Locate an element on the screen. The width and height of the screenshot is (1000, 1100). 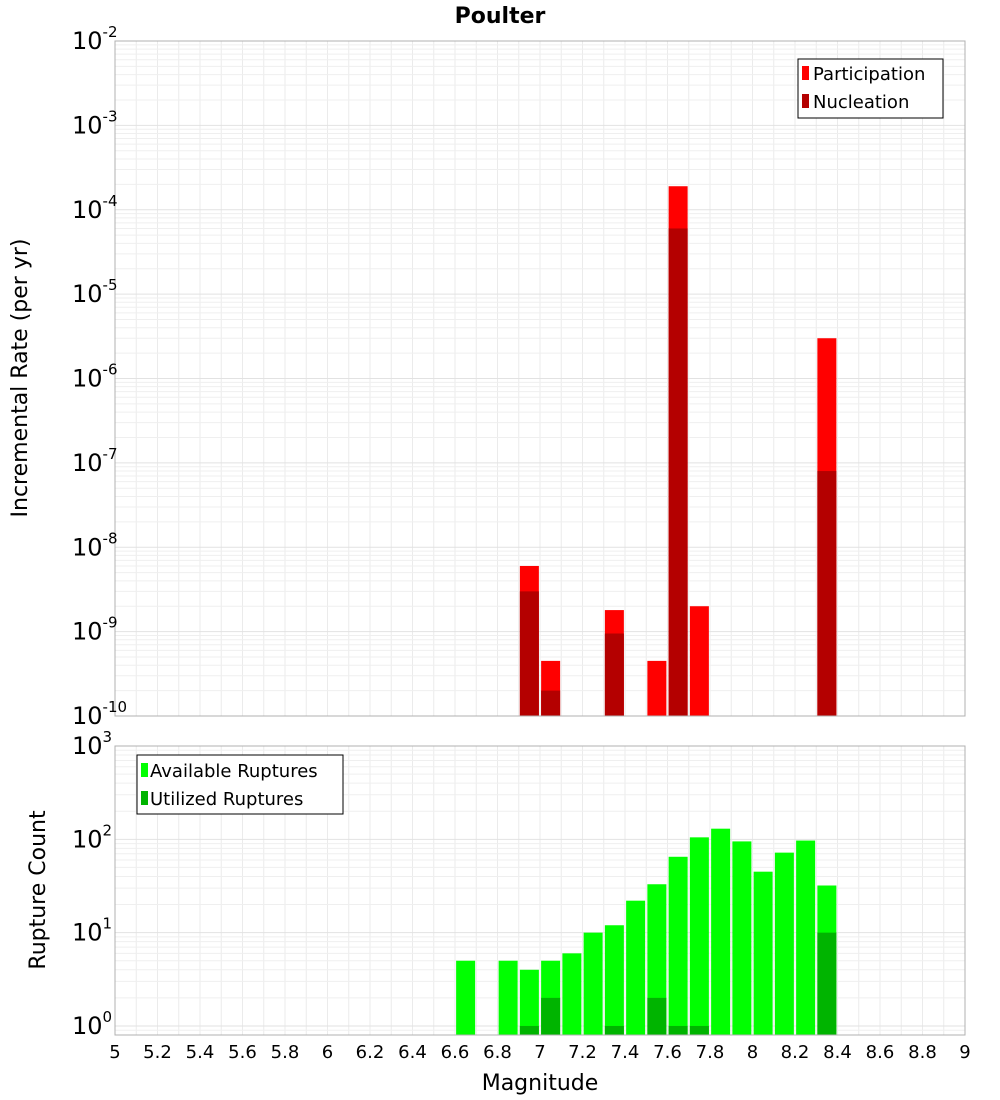
y-tick-label: 10⁻⁹ is located at coordinates (95, 630).